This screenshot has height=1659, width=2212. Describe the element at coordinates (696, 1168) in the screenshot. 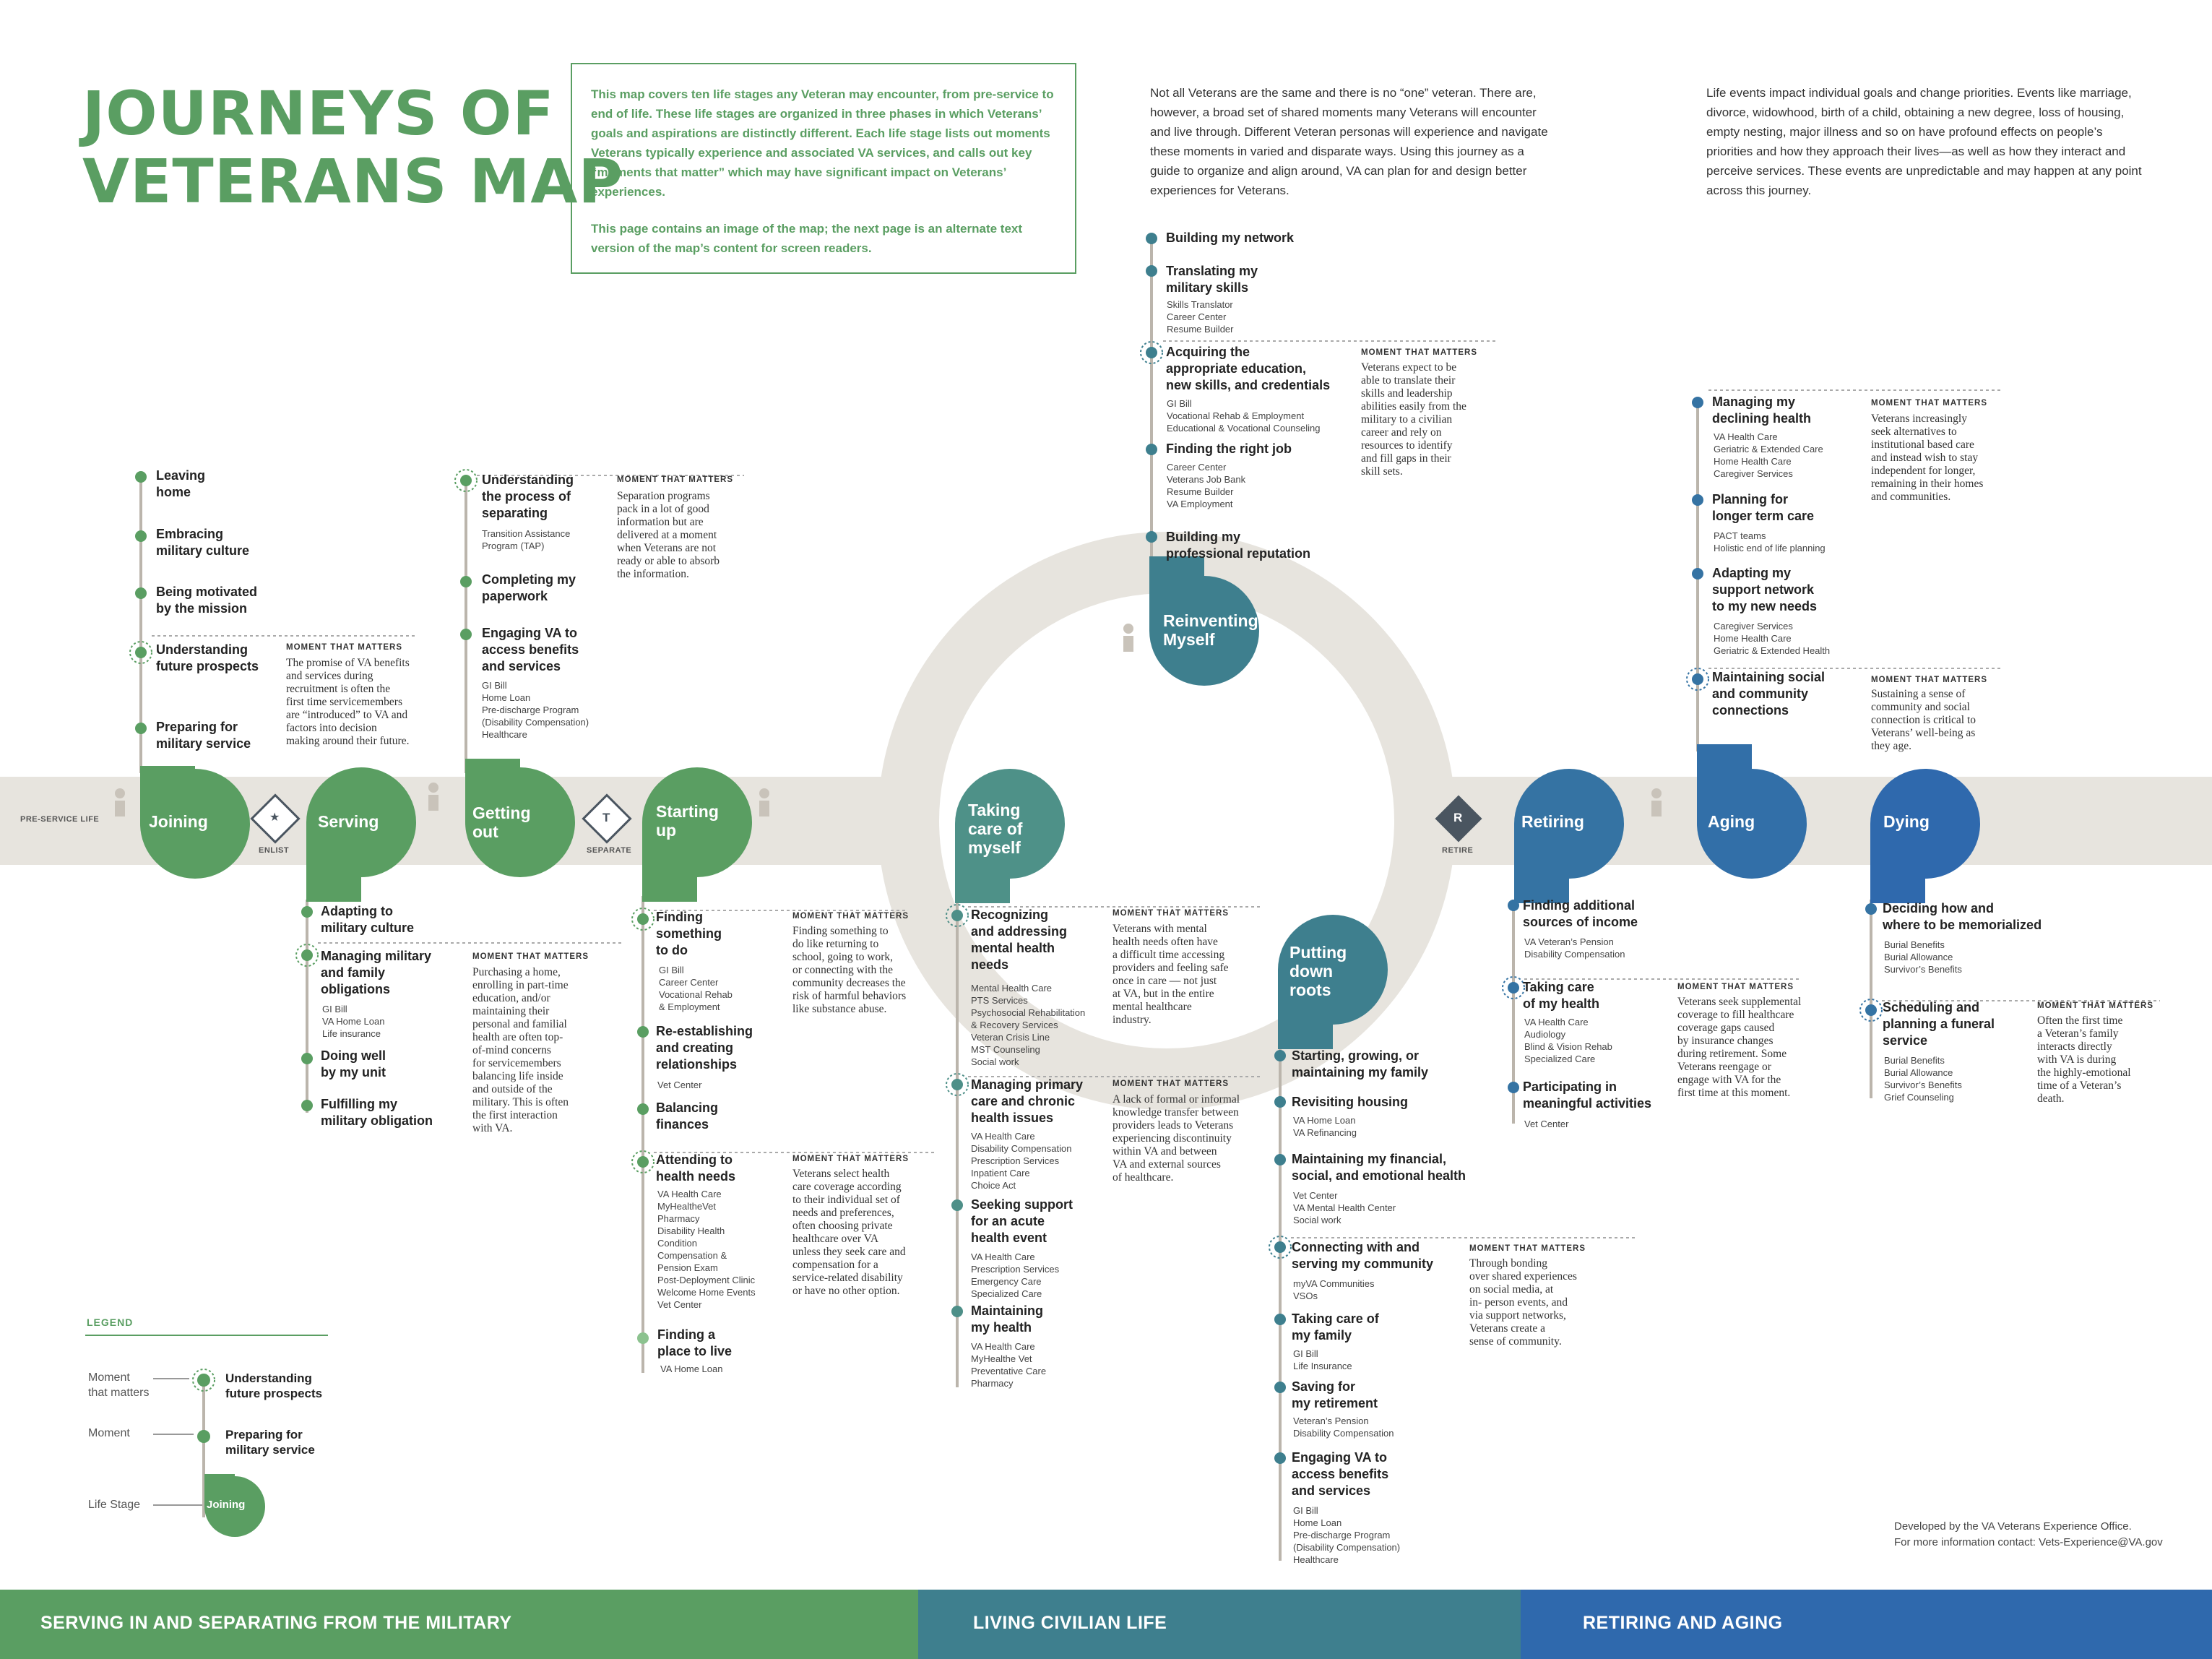

I see `moment-attending-health: Attending to health needs` at that location.